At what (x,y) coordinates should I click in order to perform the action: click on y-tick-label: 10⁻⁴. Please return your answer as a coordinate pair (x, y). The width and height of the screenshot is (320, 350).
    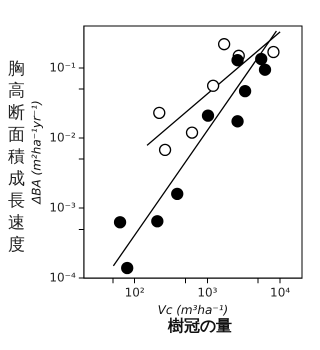
    Looking at the image, I should click on (62, 277).